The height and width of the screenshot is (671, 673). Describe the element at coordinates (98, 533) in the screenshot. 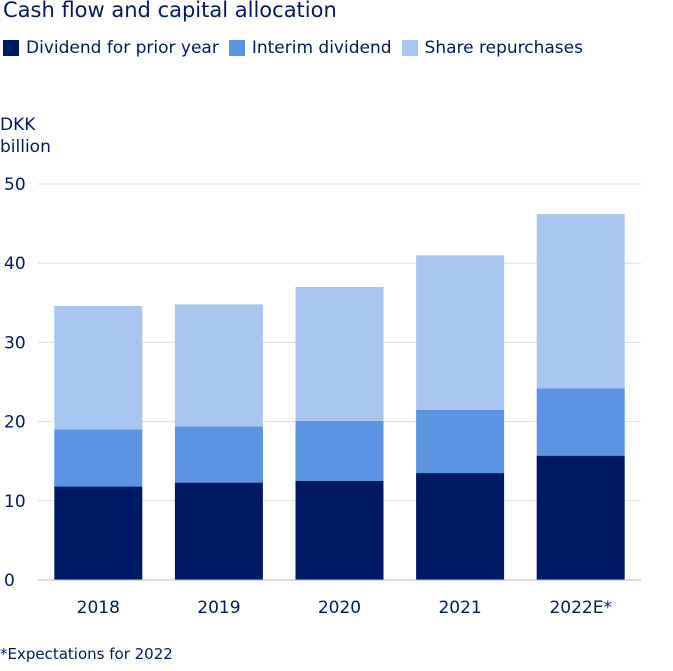

I see `bar-dividend-for-prior-year-2018` at that location.